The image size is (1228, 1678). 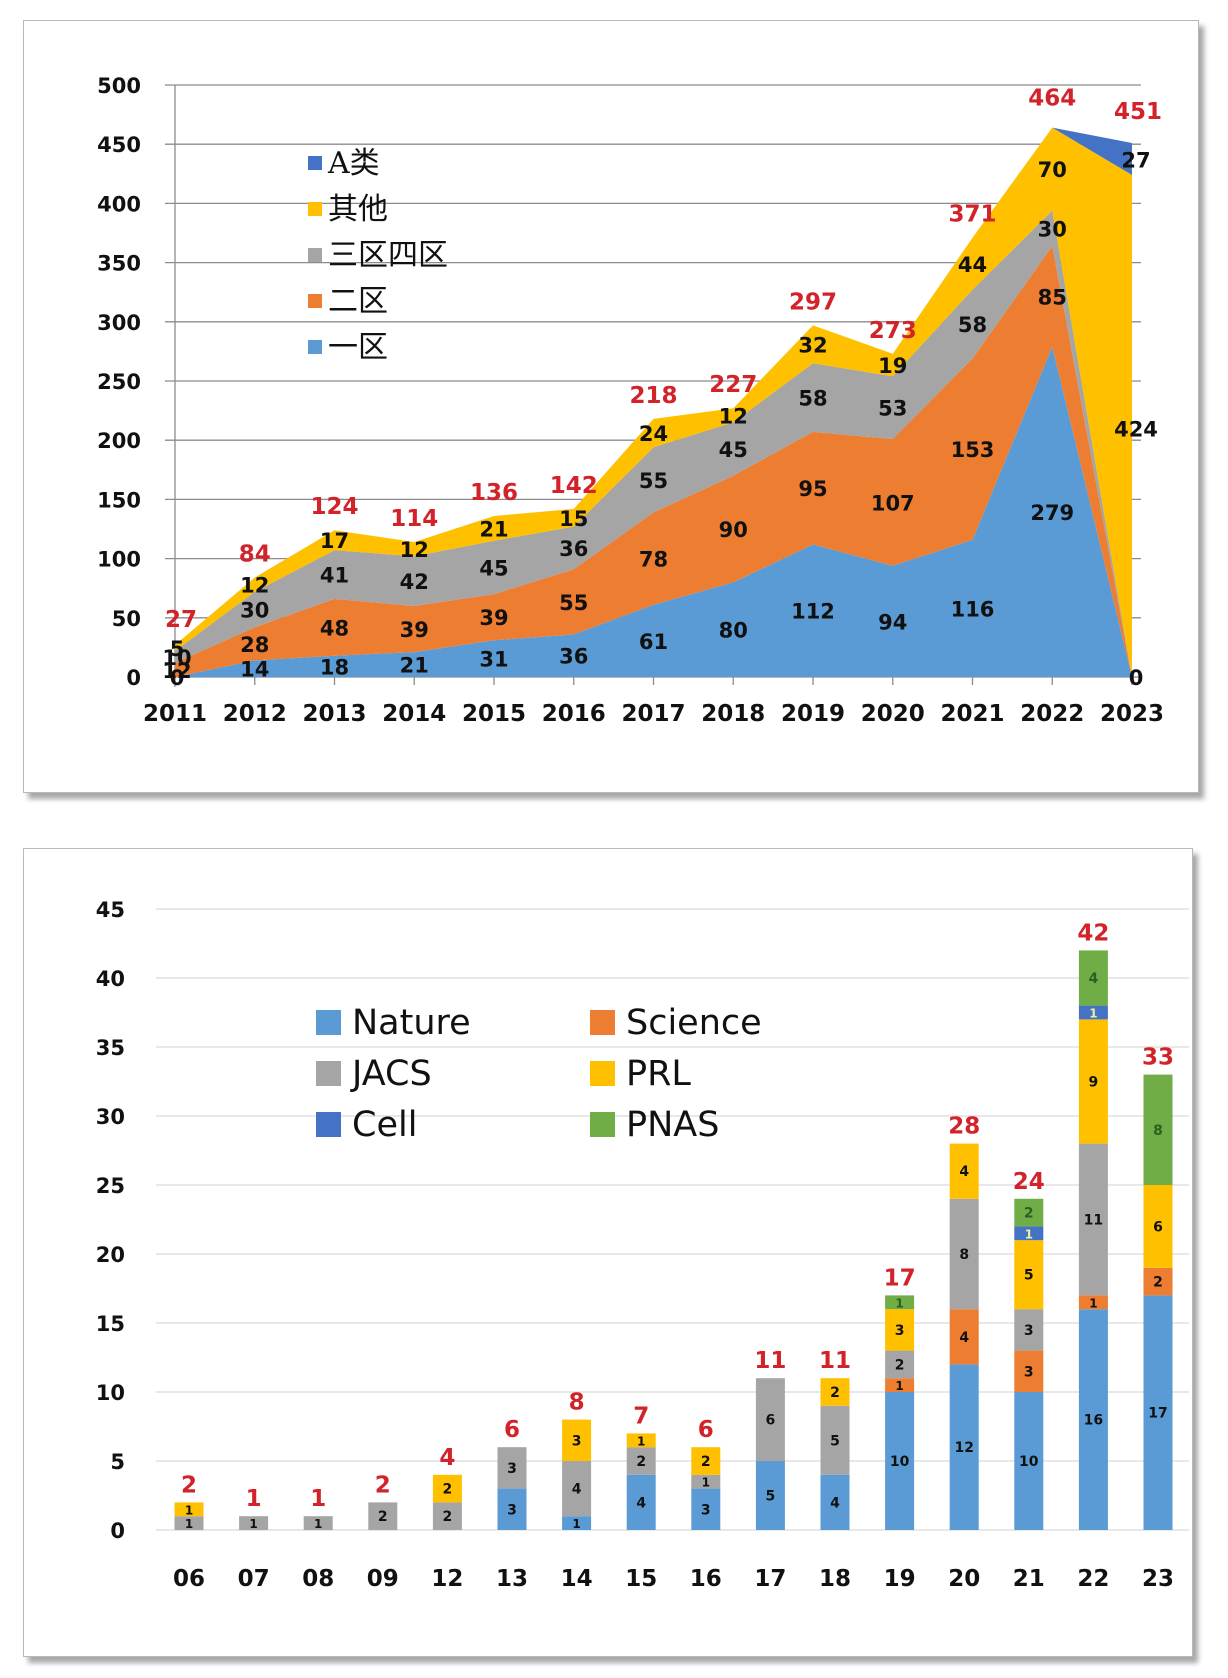 I want to click on data-label: 30, so click(x=254, y=611).